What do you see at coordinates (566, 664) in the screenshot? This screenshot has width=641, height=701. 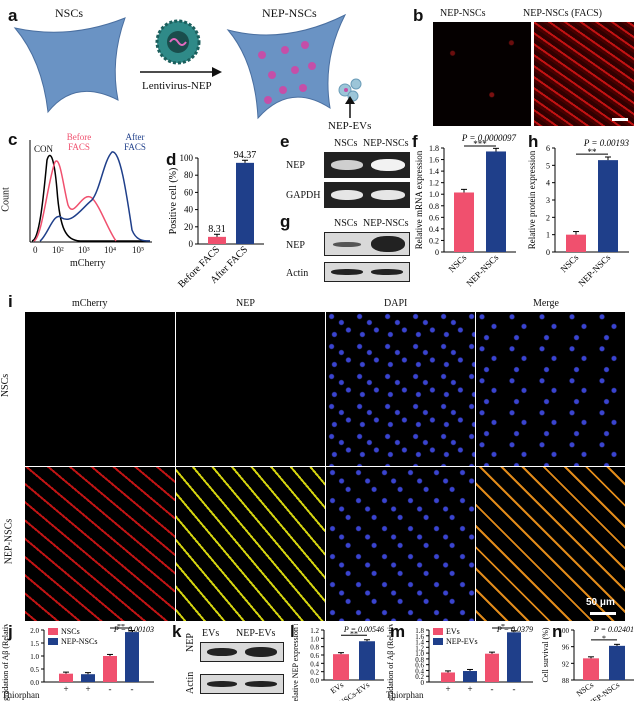 I see `n-ytick-label: 92` at bounding box center [566, 664].